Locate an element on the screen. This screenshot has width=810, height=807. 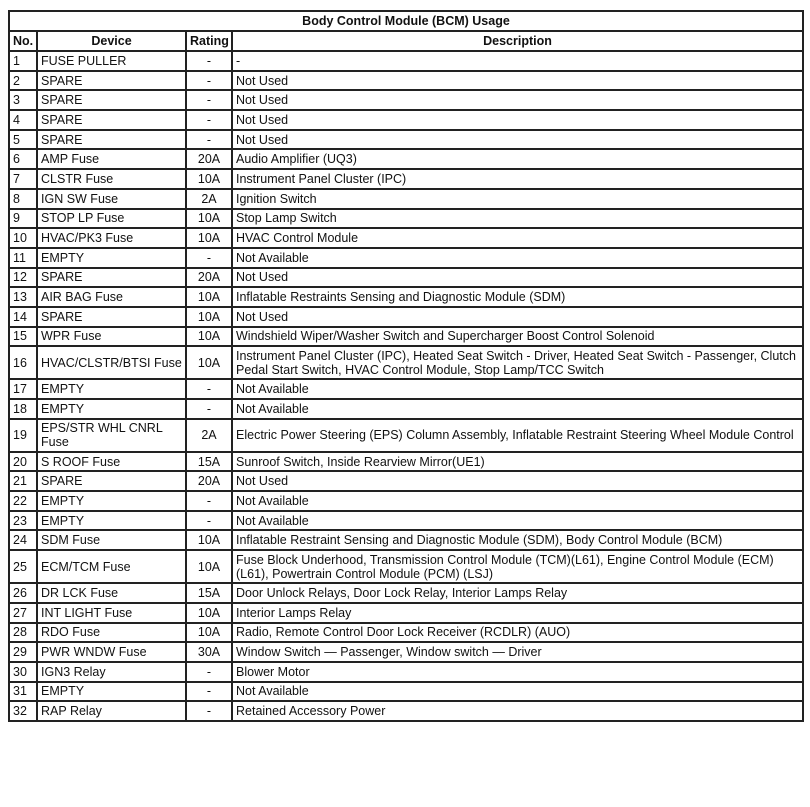
table-row: 1 FUSE PULLER - - is located at coordinates (406, 61).